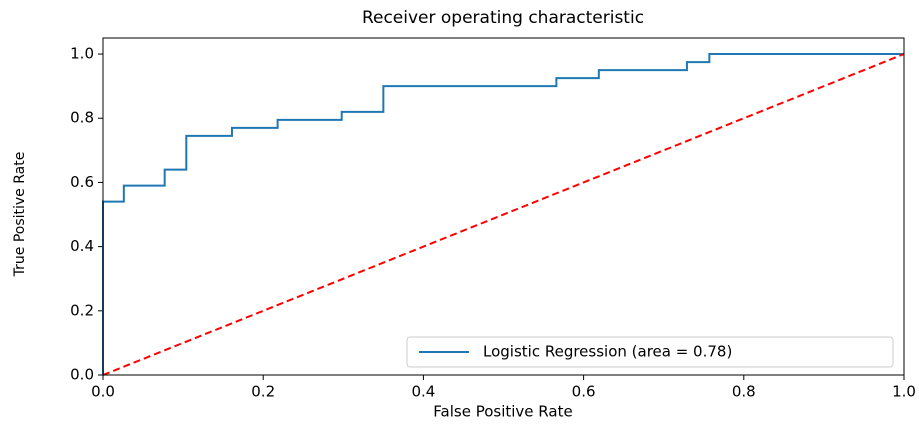 This screenshot has height=428, width=919. What do you see at coordinates (502, 412) in the screenshot?
I see `x-axis-label: False Positive Rate` at bounding box center [502, 412].